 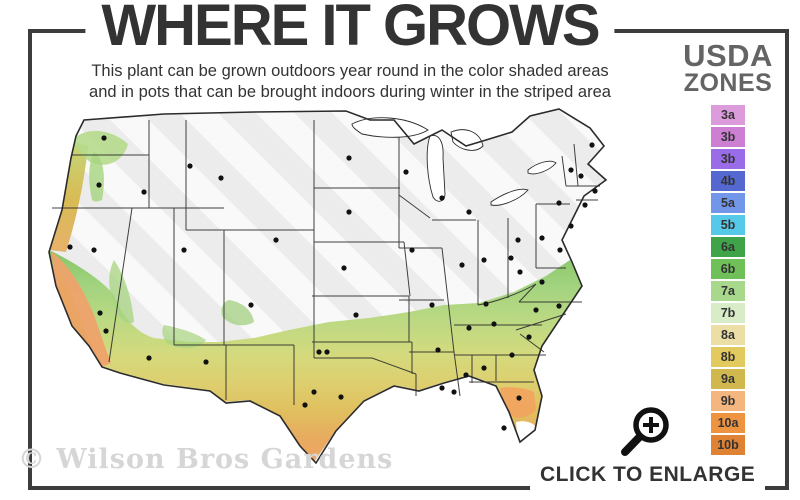 I want to click on zone-chip-10b: 10b, so click(x=728, y=445).